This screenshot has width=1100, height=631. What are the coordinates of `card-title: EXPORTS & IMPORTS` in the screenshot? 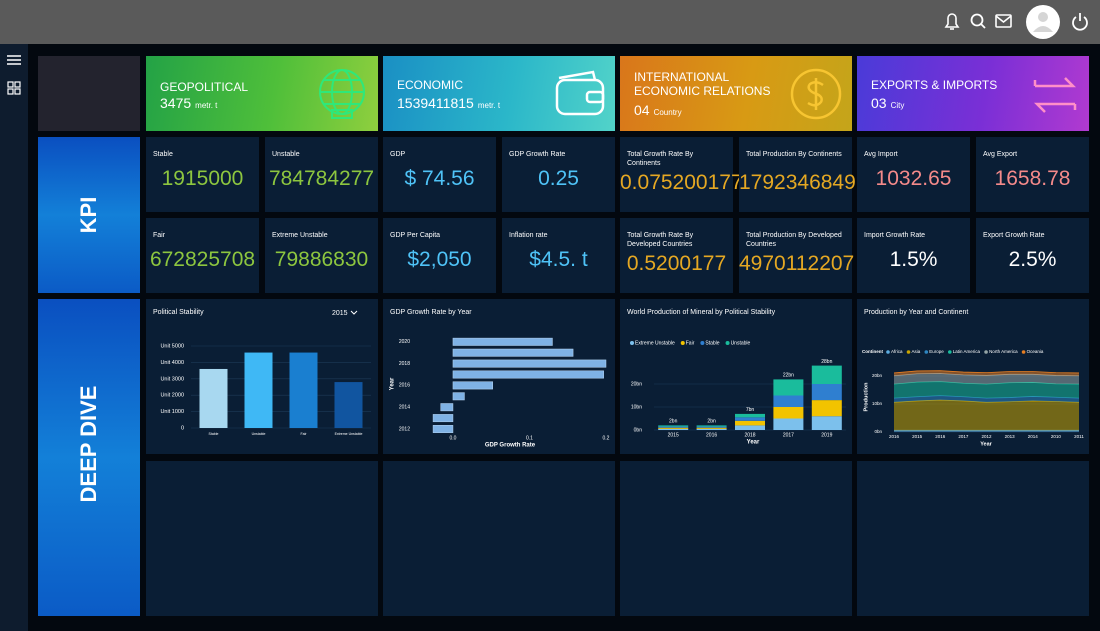 It's located at (934, 85).